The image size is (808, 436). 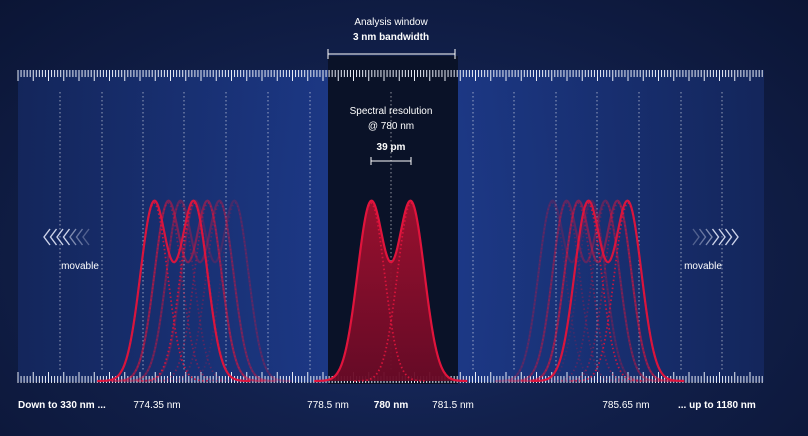 I want to click on axis-window-start: 778.5 nm, so click(x=328, y=405).